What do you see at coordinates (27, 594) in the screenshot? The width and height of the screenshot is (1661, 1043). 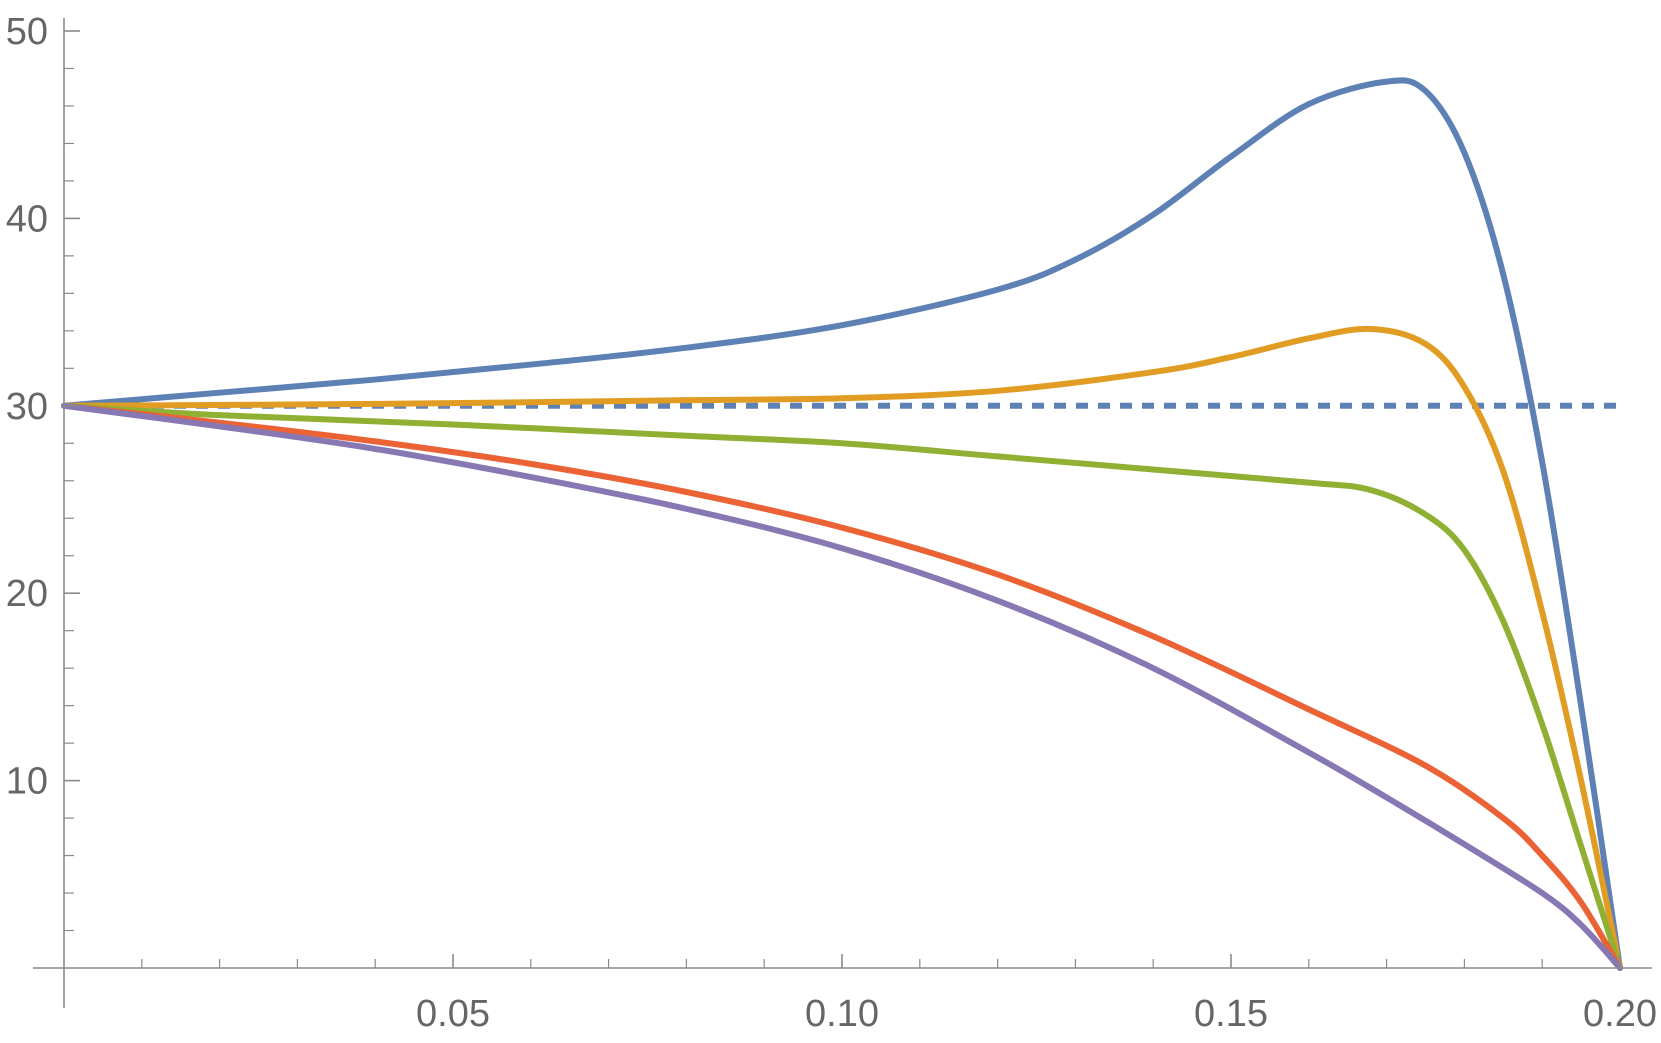 I see `y-tick-label: 20` at bounding box center [27, 594].